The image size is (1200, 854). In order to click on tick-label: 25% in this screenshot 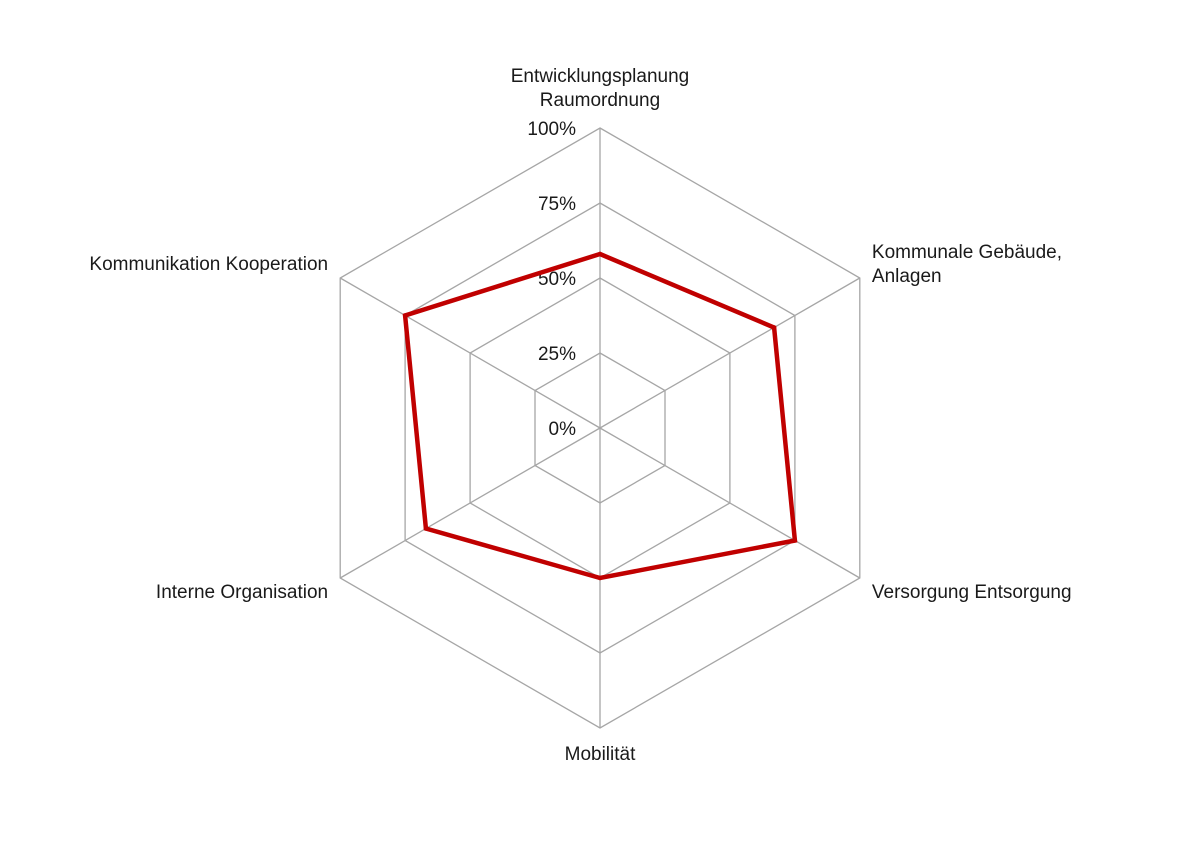, I will do `click(557, 354)`.